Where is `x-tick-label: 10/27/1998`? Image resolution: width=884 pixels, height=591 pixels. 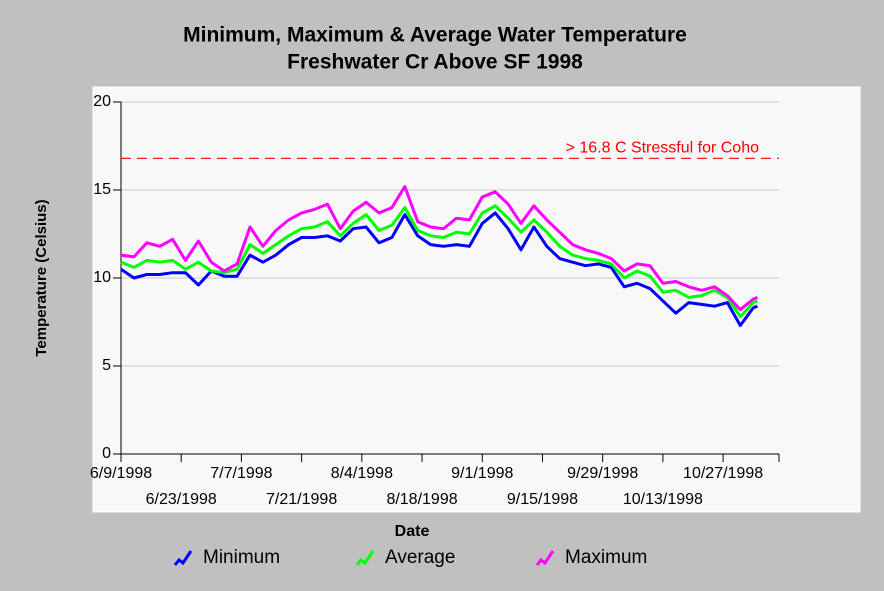 x-tick-label: 10/27/1998 is located at coordinates (723, 473).